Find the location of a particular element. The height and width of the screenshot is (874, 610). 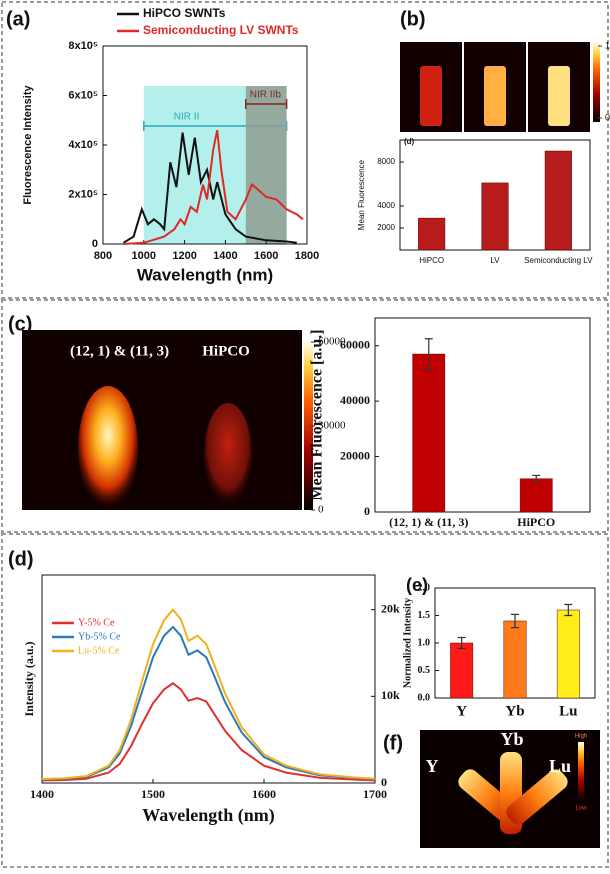

image-label: (12, 1) & (11, 3) is located at coordinates (119, 351).